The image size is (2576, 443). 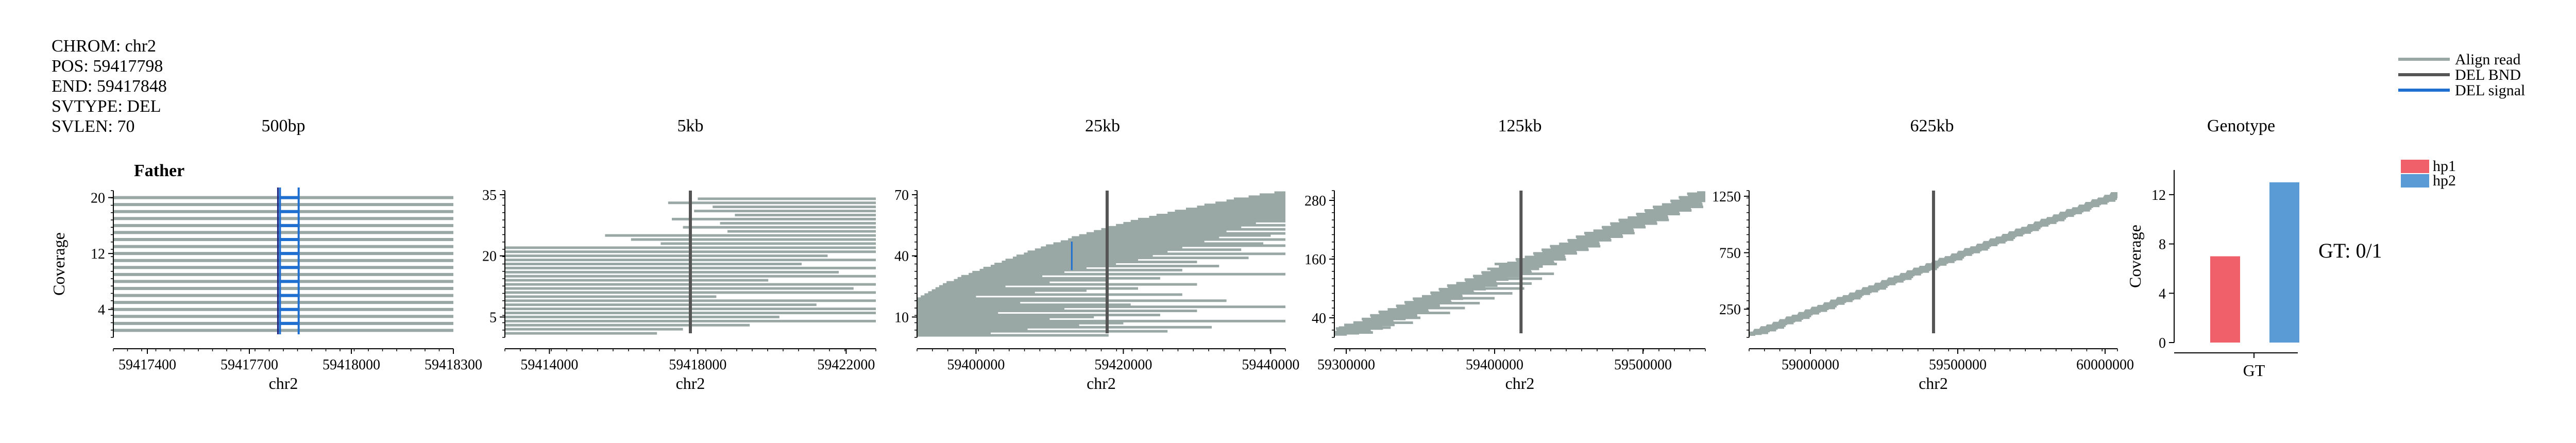 I want to click on legend-label-0: Align read, so click(x=2488, y=59).